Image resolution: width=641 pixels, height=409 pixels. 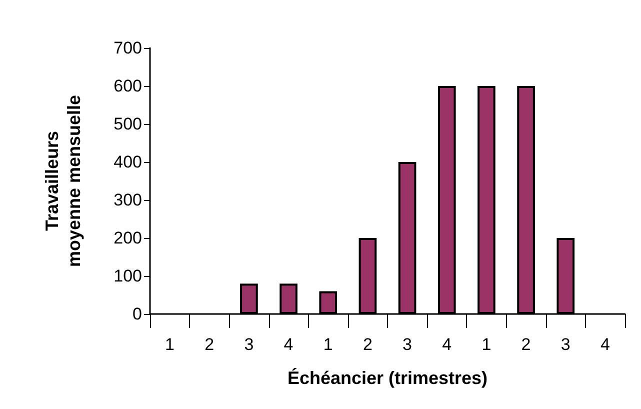 I want to click on y-tick-label: 0, so click(x=137, y=314).